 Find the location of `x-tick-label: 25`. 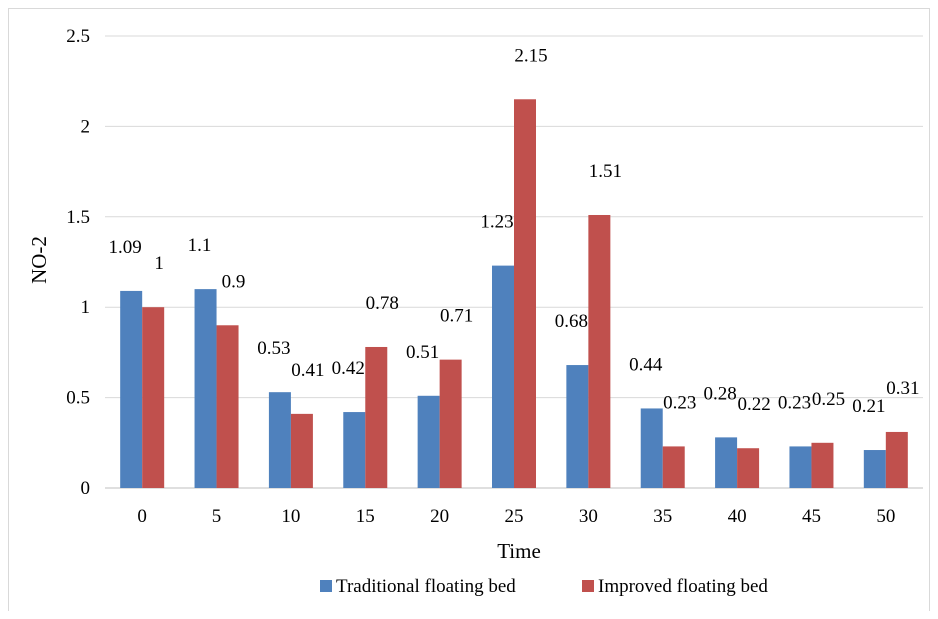

x-tick-label: 25 is located at coordinates (514, 516).